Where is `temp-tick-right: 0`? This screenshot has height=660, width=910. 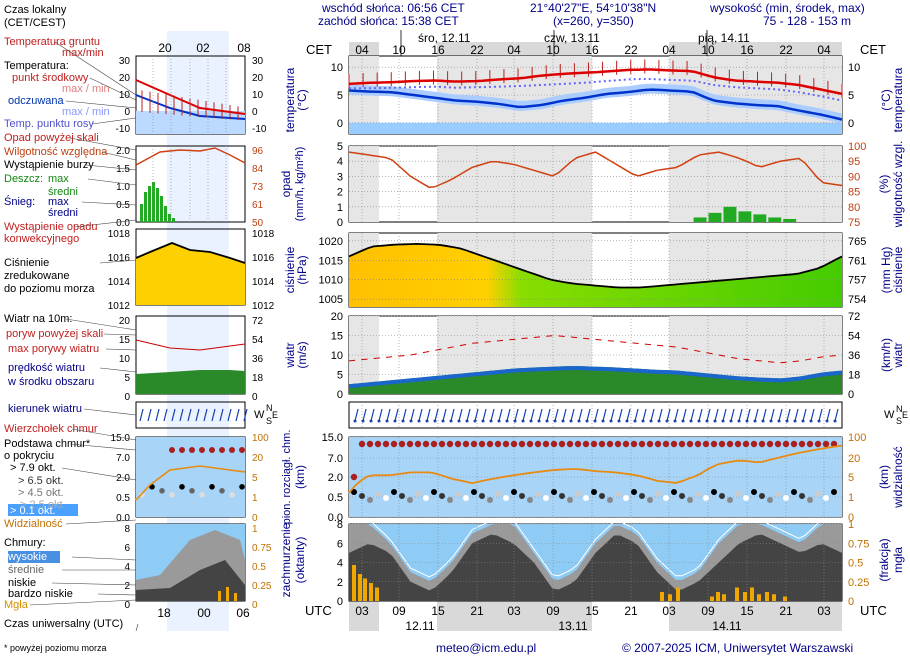 temp-tick-right: 0 is located at coordinates (851, 124).